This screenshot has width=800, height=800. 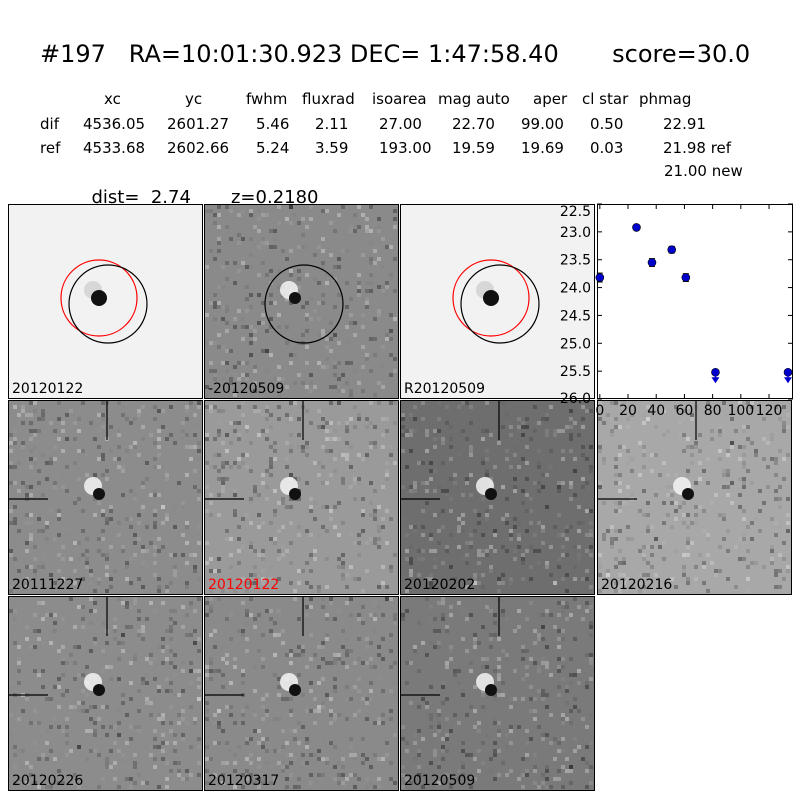 What do you see at coordinates (301, 497) in the screenshot?
I see `stamp-image` at bounding box center [301, 497].